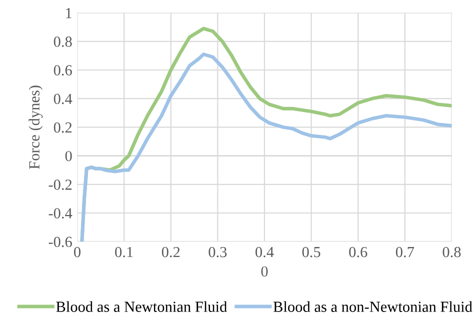 The width and height of the screenshot is (474, 320). What do you see at coordinates (358, 252) in the screenshot?
I see `x-tick-label: 0.6` at bounding box center [358, 252].